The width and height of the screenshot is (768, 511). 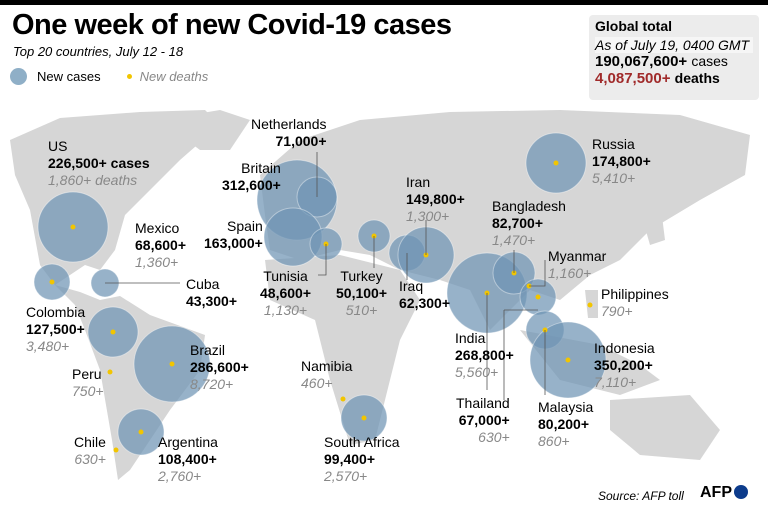 What do you see at coordinates (709, 61) in the screenshot?
I see `global-cases-unit: cases` at bounding box center [709, 61].